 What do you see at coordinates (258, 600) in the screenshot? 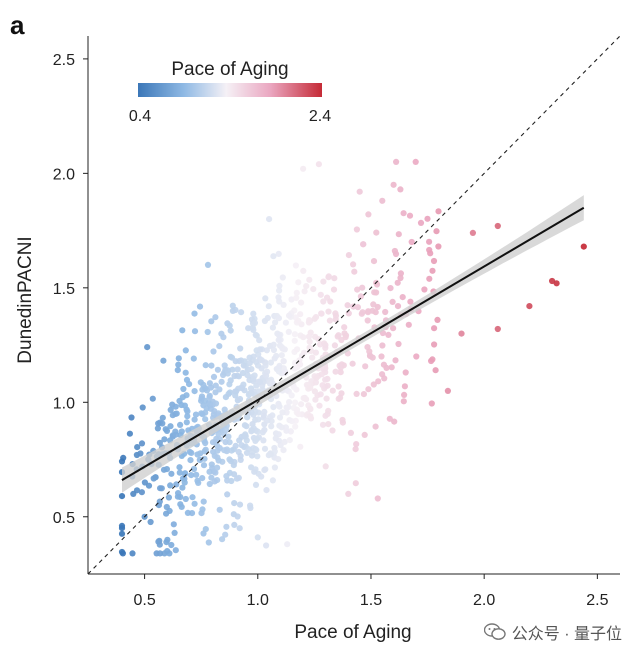
I see `x-tick-label: 1.0` at bounding box center [258, 600].